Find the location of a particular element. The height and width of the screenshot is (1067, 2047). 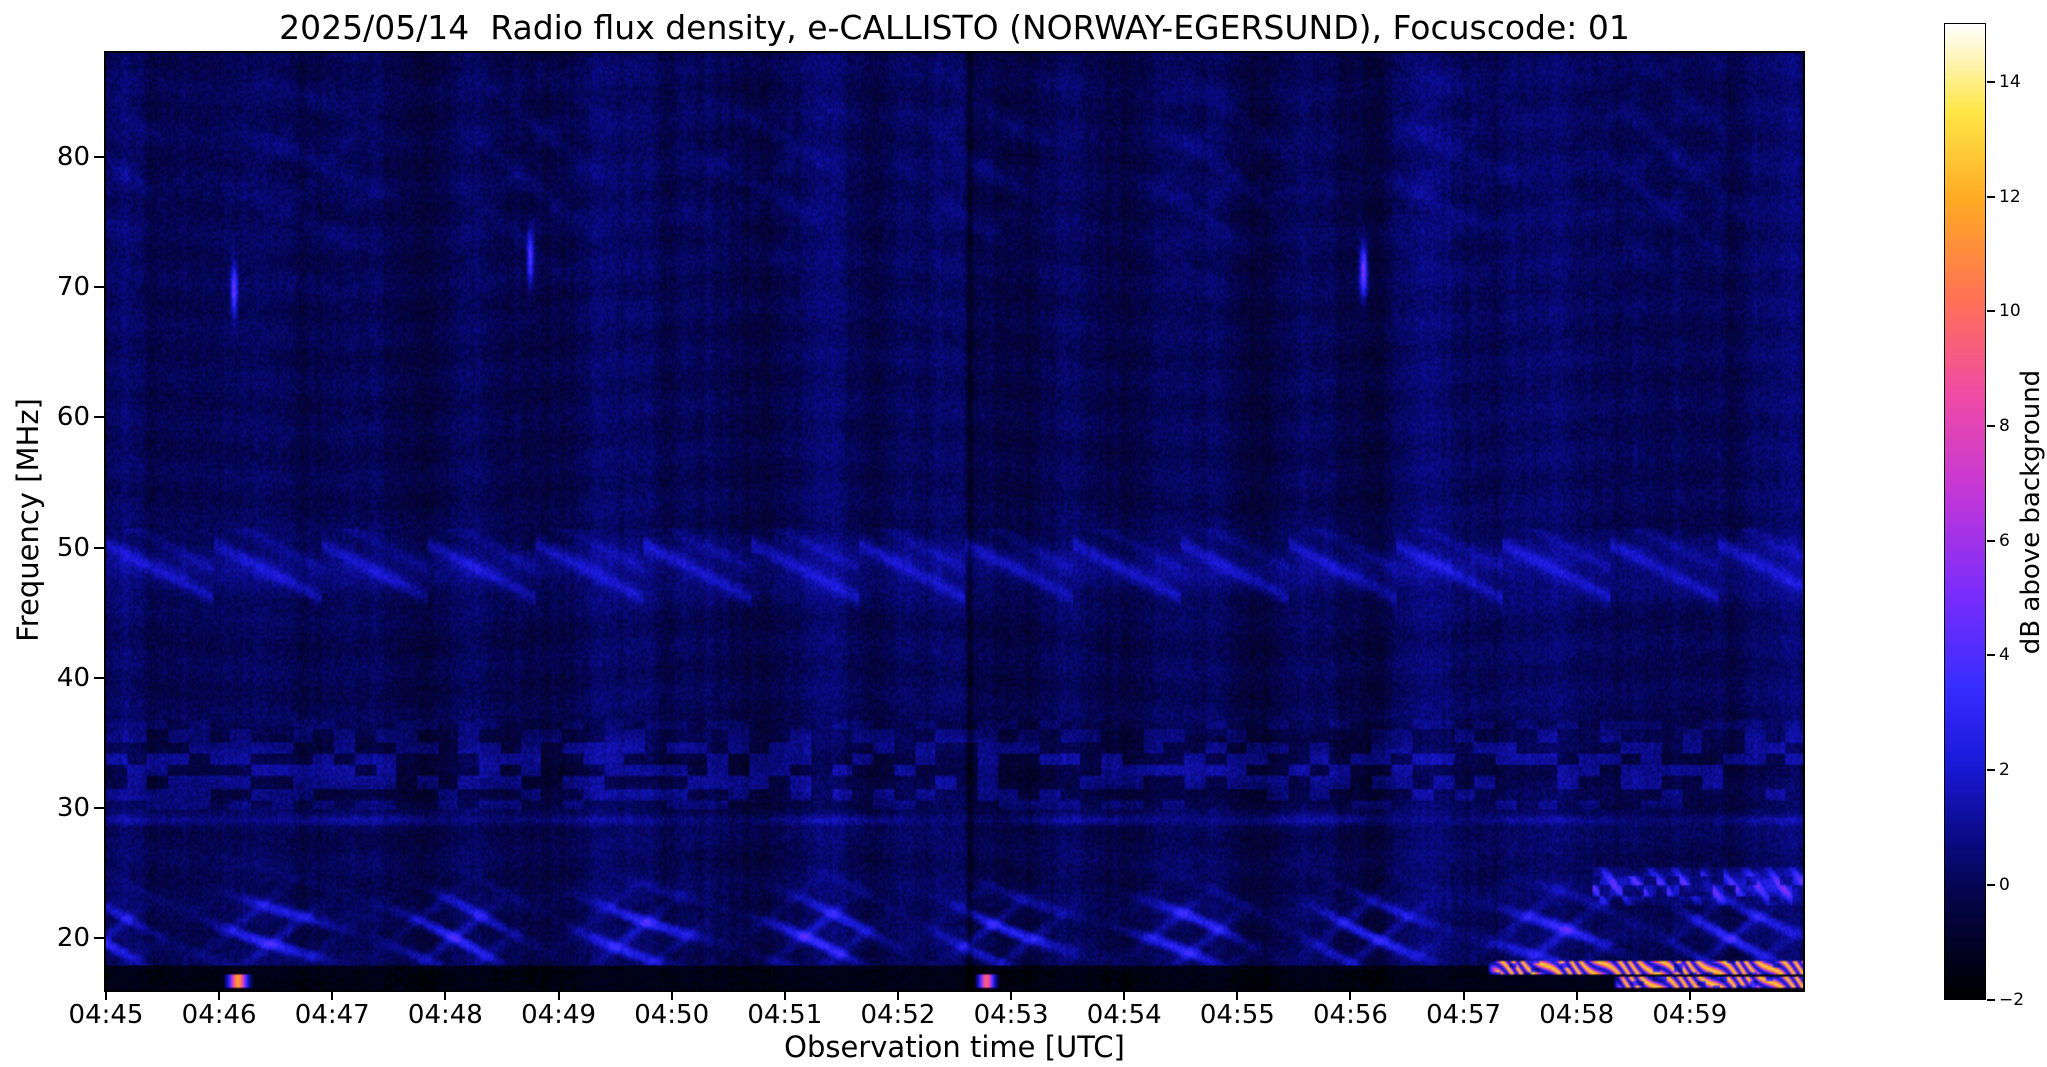

x-tick-label: 04:59 is located at coordinates (1690, 1015).